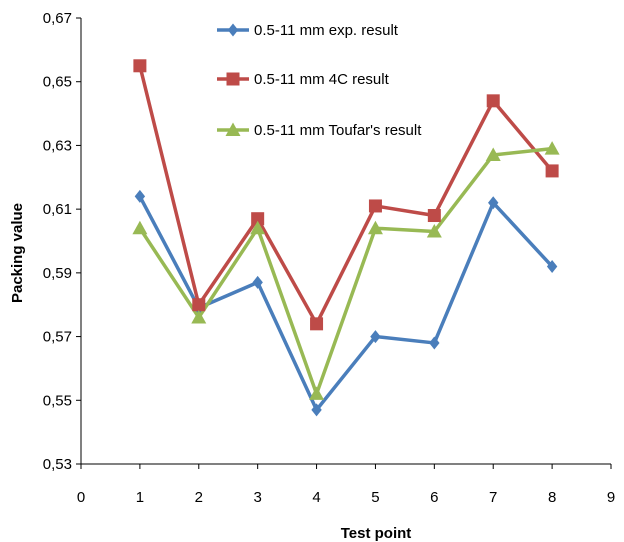  Describe the element at coordinates (57, 464) in the screenshot. I see `y-tick-label: 0,53` at that location.